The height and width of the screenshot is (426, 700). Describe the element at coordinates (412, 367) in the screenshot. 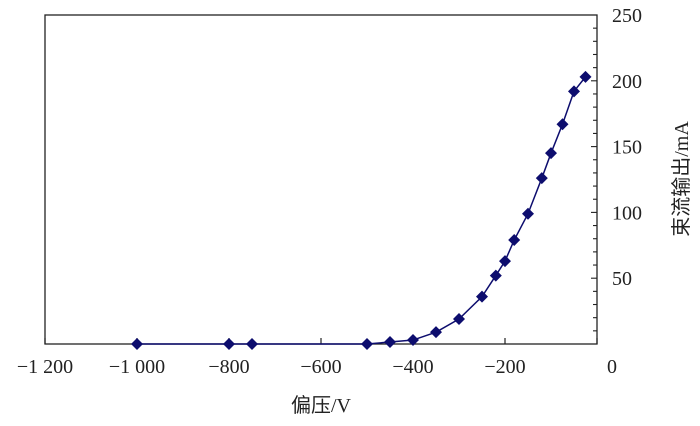

I see `x-tick-label: −400` at that location.